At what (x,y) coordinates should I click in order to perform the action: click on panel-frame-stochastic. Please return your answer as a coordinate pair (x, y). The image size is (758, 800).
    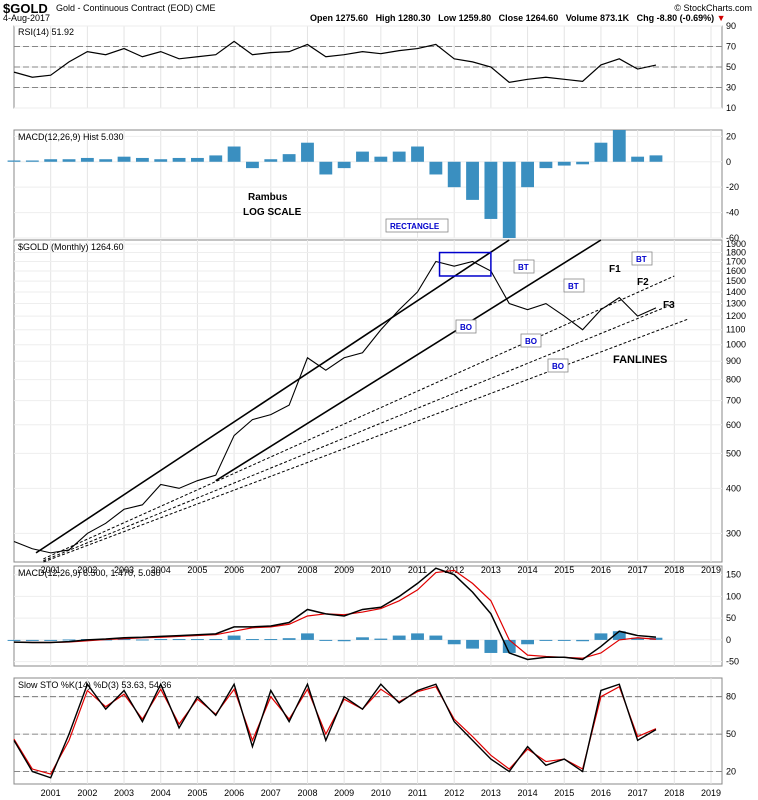
    Looking at the image, I should click on (368, 731).